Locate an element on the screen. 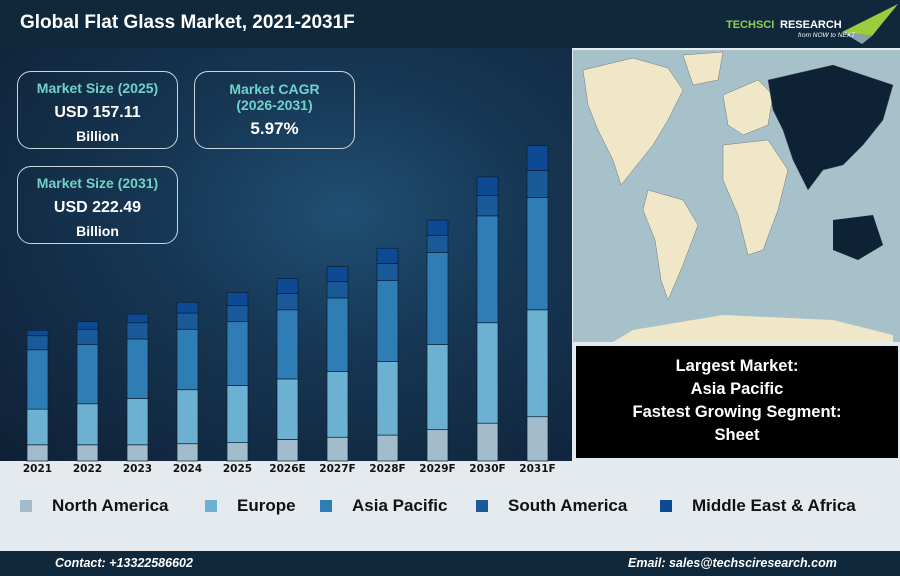  bar-segment-europe-2030F is located at coordinates (487, 373).